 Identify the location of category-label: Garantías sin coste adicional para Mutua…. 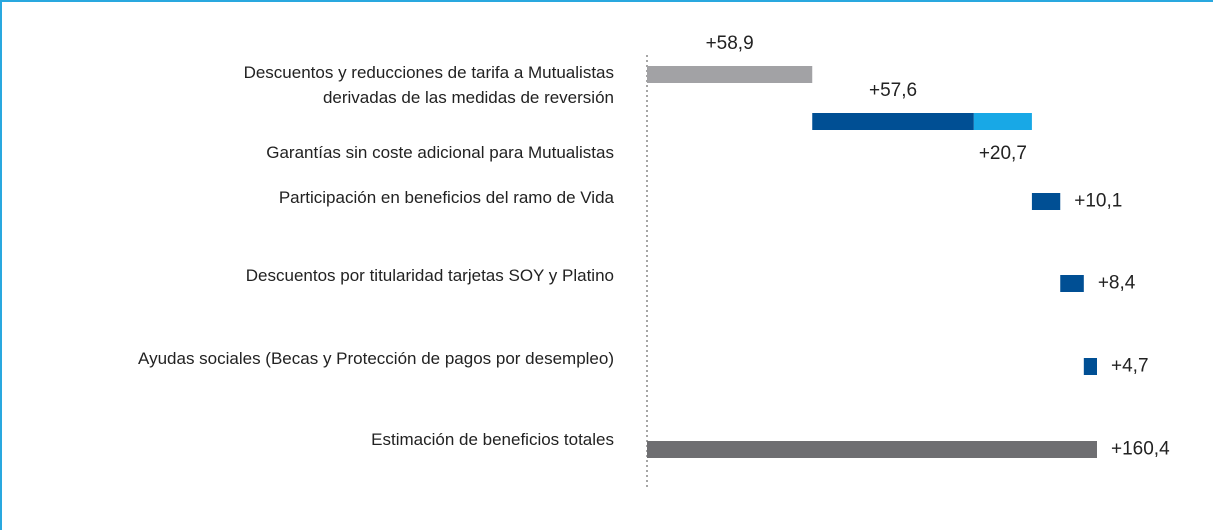
(440, 152).